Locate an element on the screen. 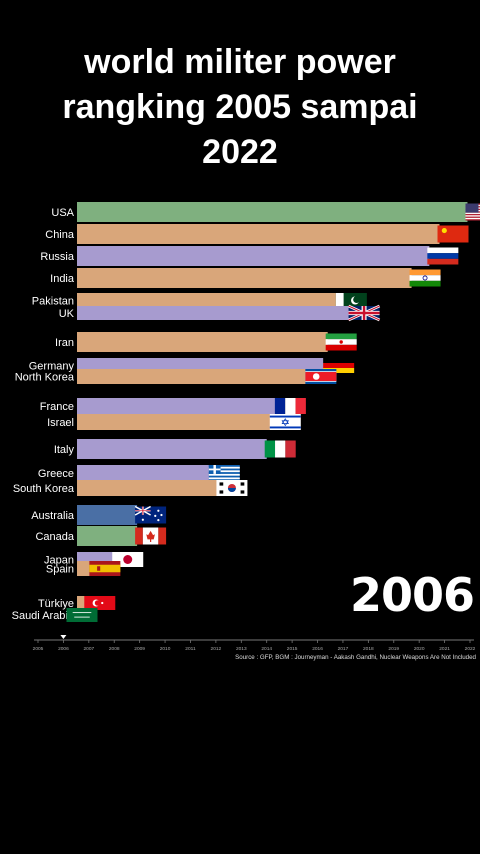 The image size is (480, 854). label-saudi-arabia: Saudi Arabia is located at coordinates (43, 616).